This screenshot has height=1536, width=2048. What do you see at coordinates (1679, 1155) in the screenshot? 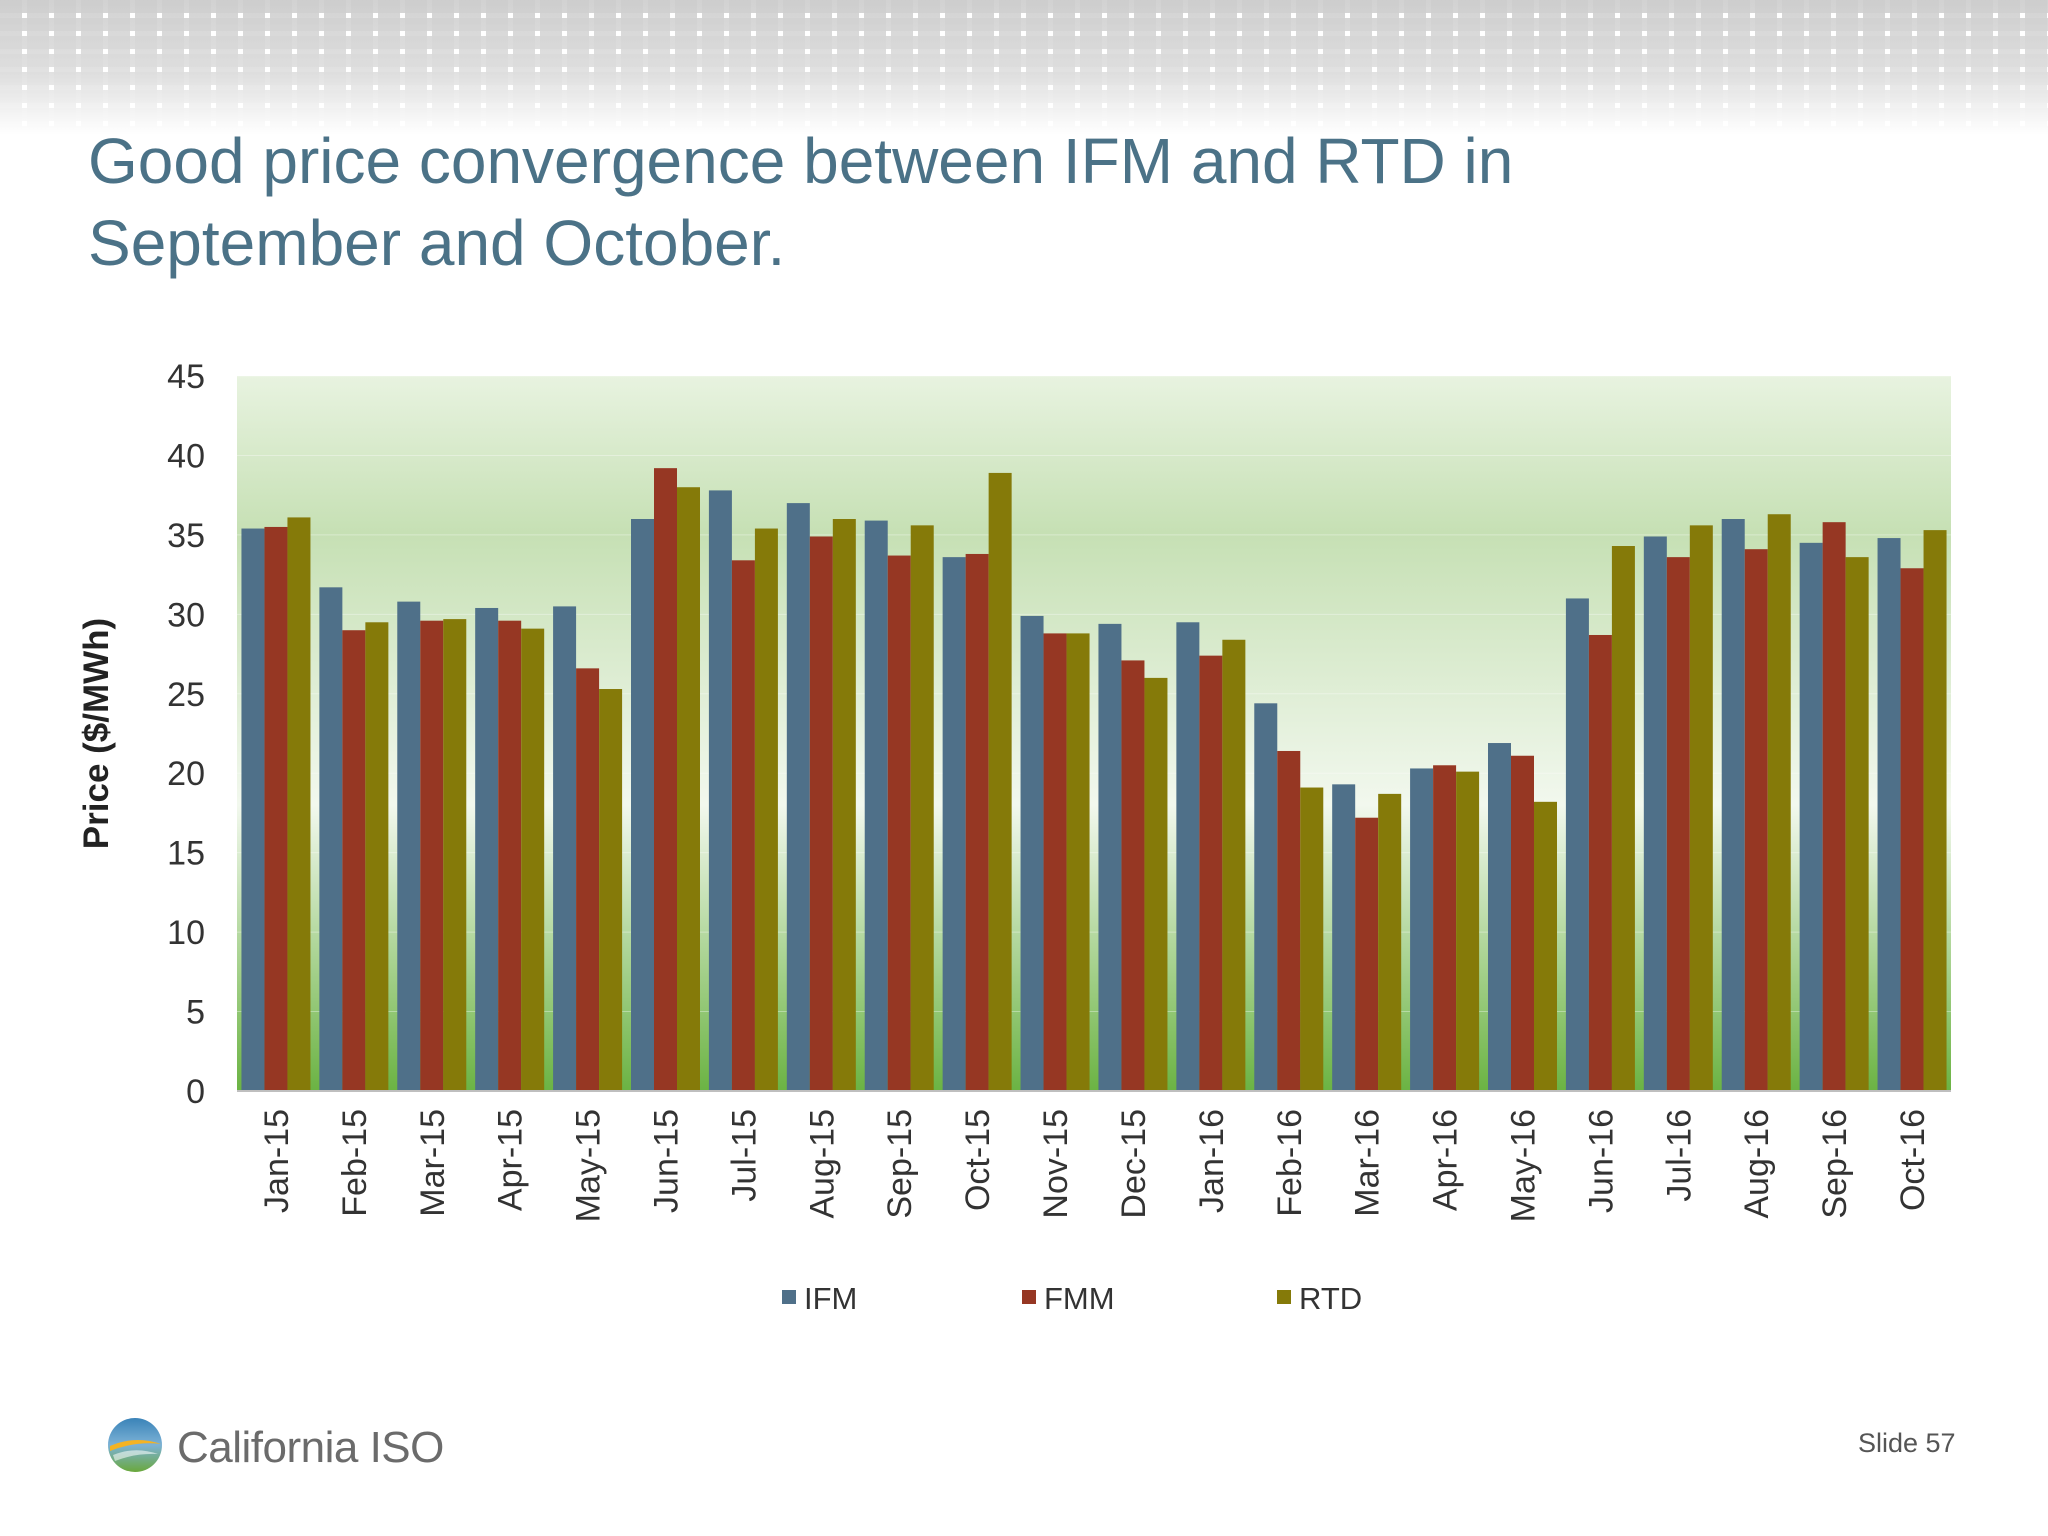
I see `x-tick-label: Jul-16` at bounding box center [1679, 1155].